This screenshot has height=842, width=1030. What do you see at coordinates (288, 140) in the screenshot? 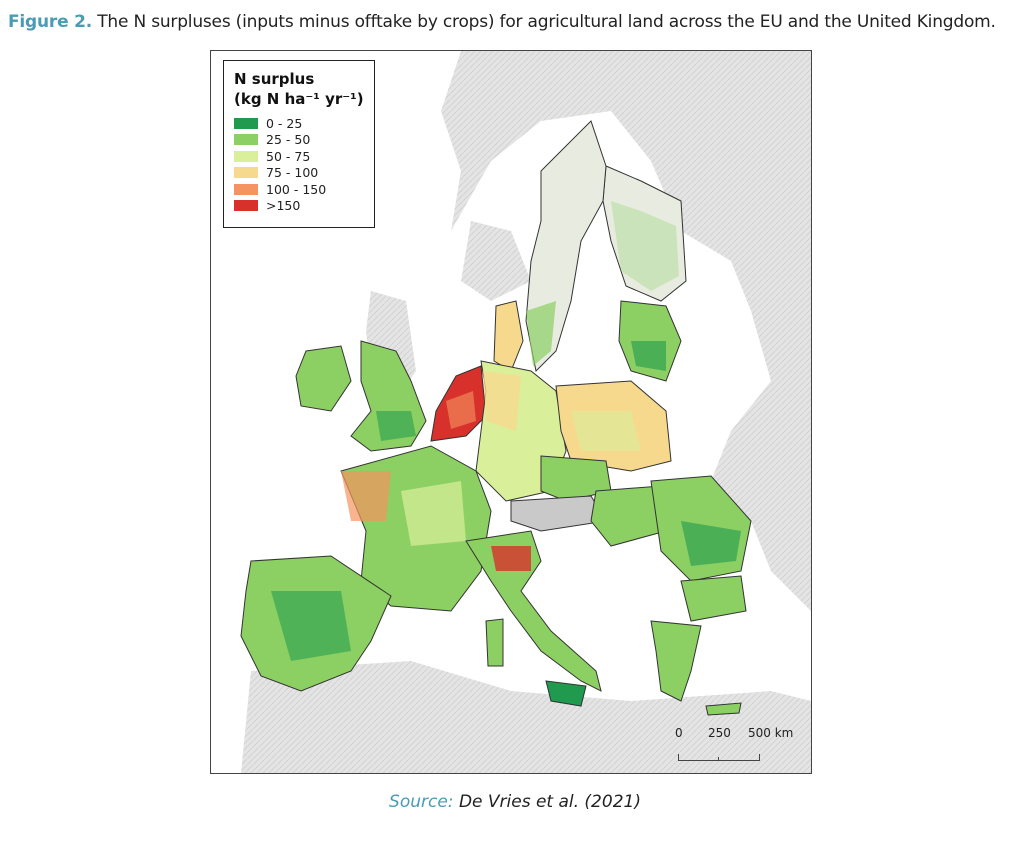
I see `legend-label: 25 - 50` at bounding box center [288, 140].